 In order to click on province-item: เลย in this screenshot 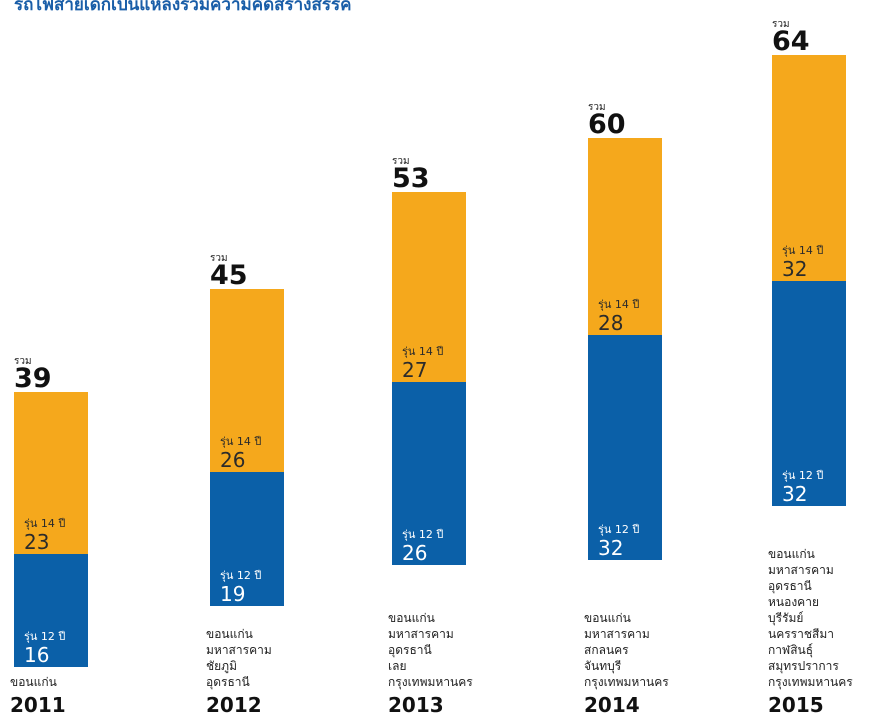, I will do `click(397, 666)`.